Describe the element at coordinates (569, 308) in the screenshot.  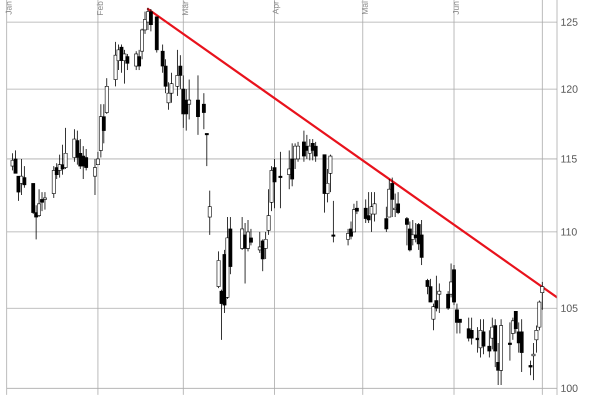
I see `y-tick-label: 105` at that location.